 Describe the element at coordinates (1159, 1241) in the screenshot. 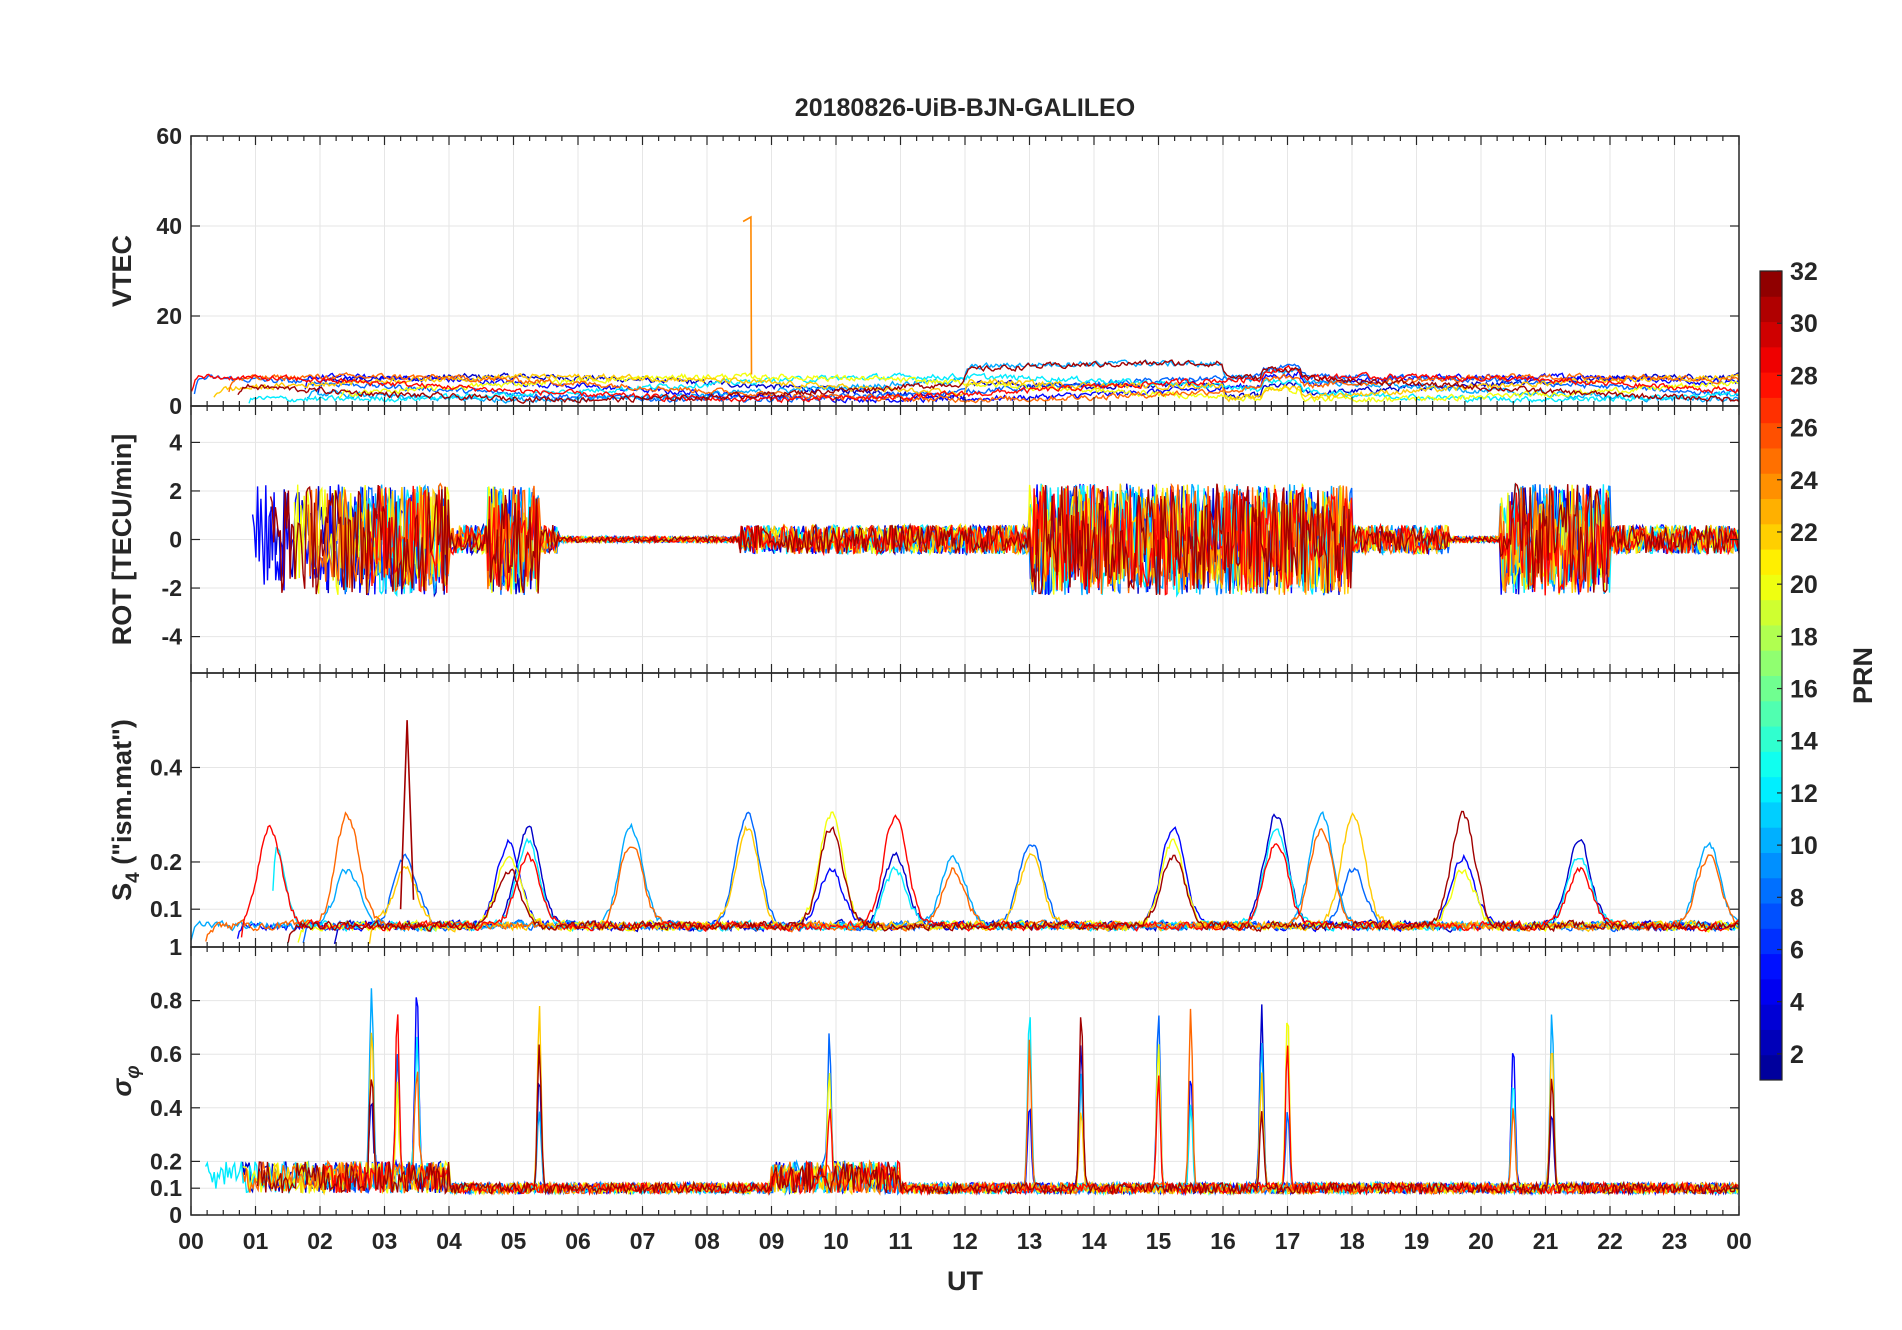

I see `x-tick-label: 15` at that location.